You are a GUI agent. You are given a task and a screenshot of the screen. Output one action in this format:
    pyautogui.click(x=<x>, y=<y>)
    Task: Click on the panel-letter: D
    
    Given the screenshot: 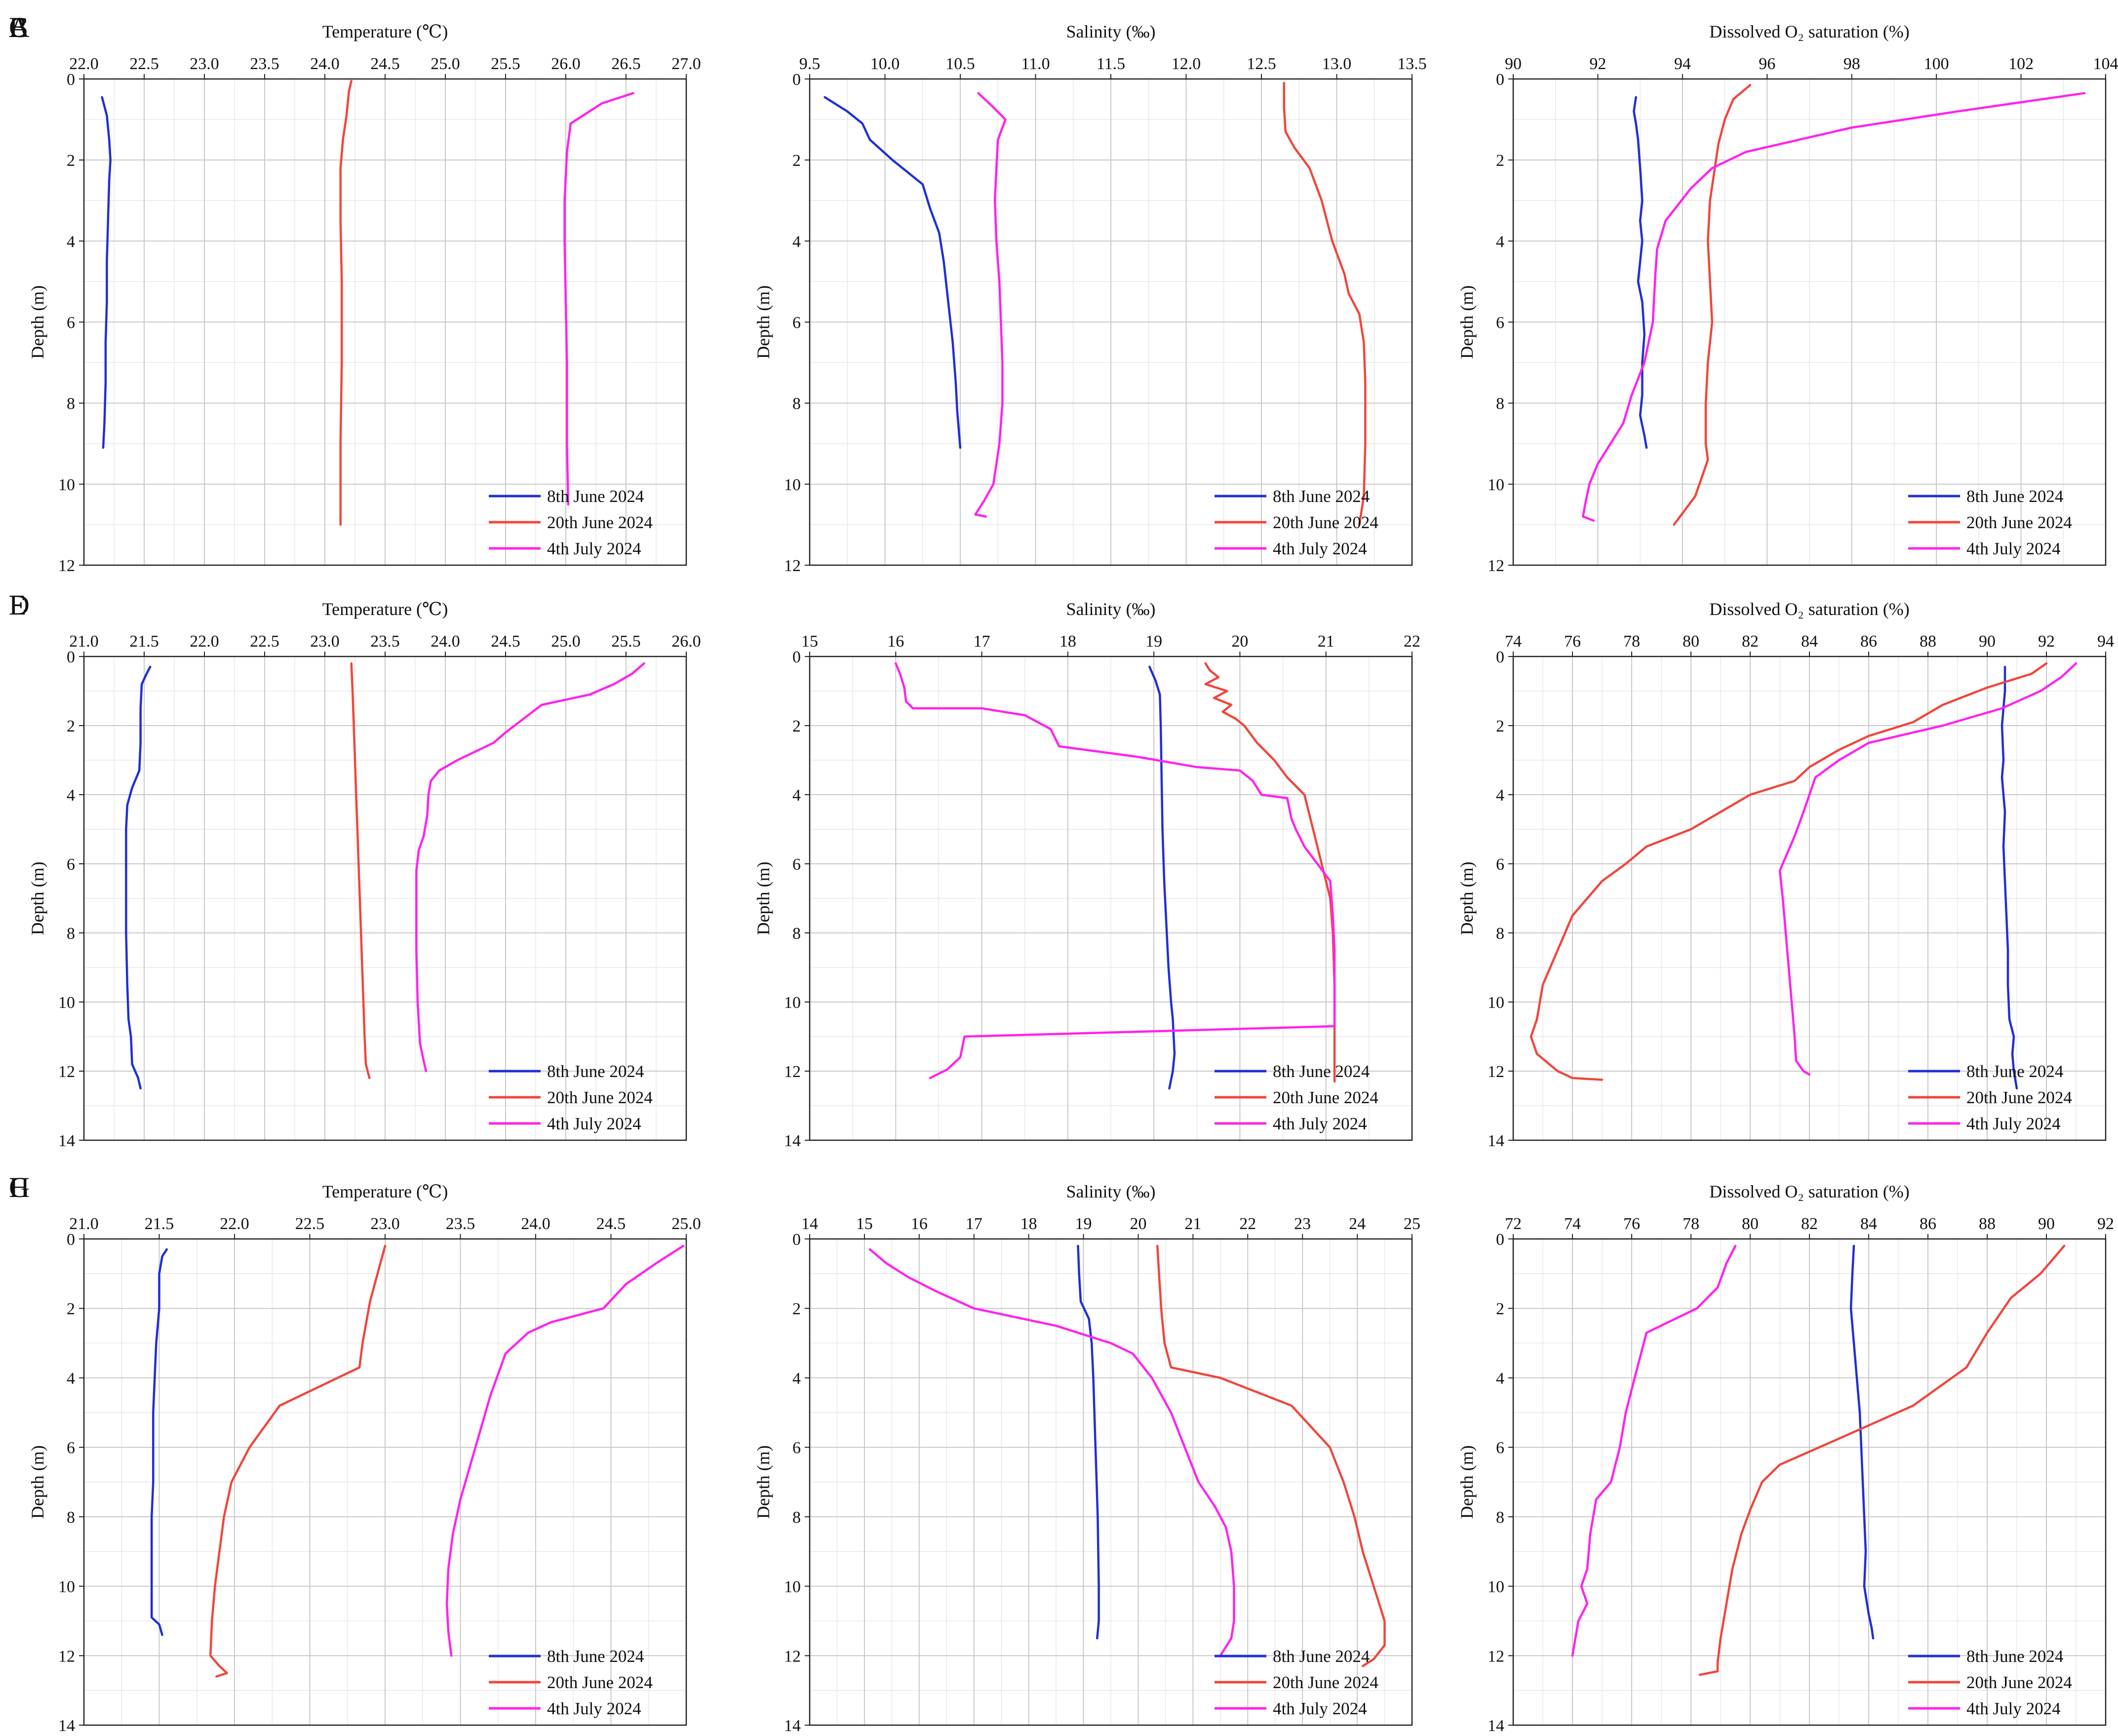 What is the action you would take?
    pyautogui.click(x=19, y=605)
    